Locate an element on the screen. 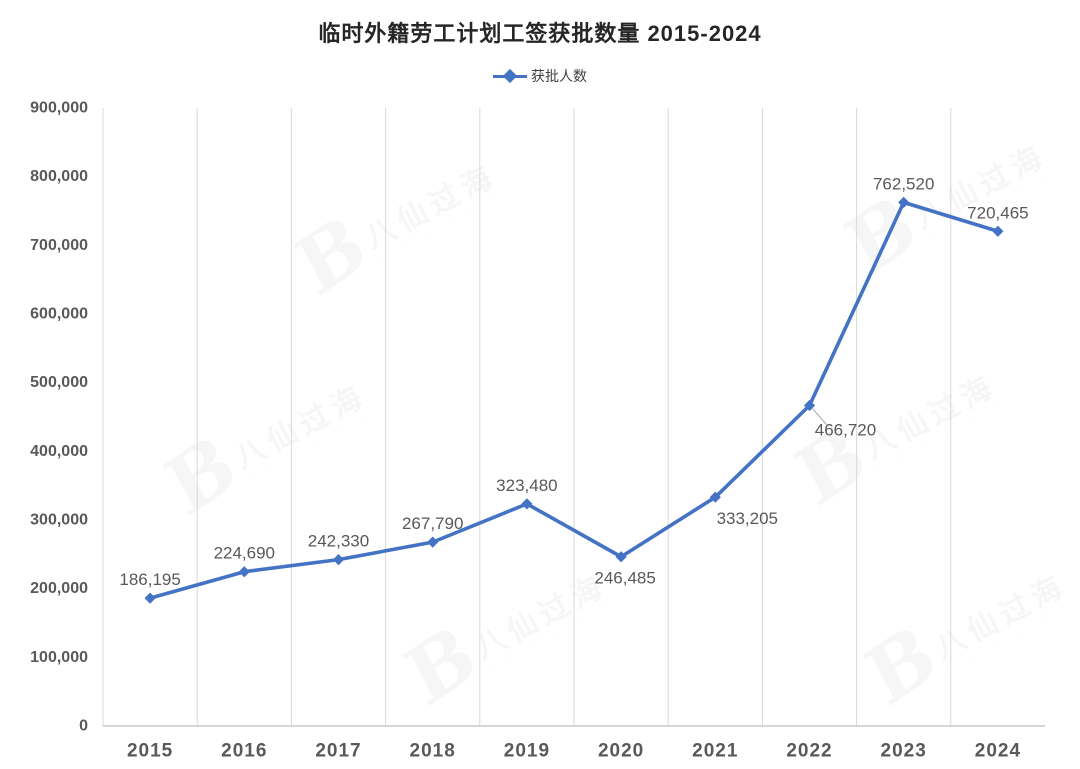 The image size is (1080, 769). data-point-marker-2015 is located at coordinates (150, 598).